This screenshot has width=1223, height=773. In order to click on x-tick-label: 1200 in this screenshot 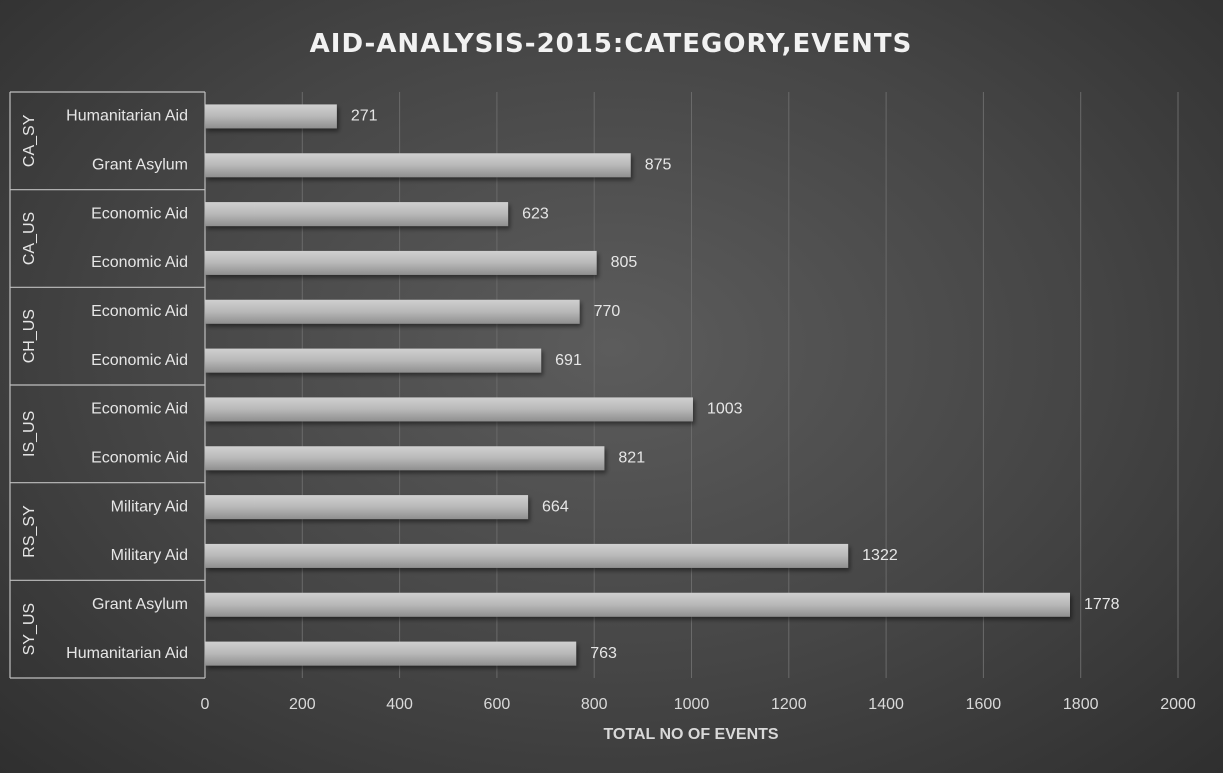, I will do `click(789, 704)`.